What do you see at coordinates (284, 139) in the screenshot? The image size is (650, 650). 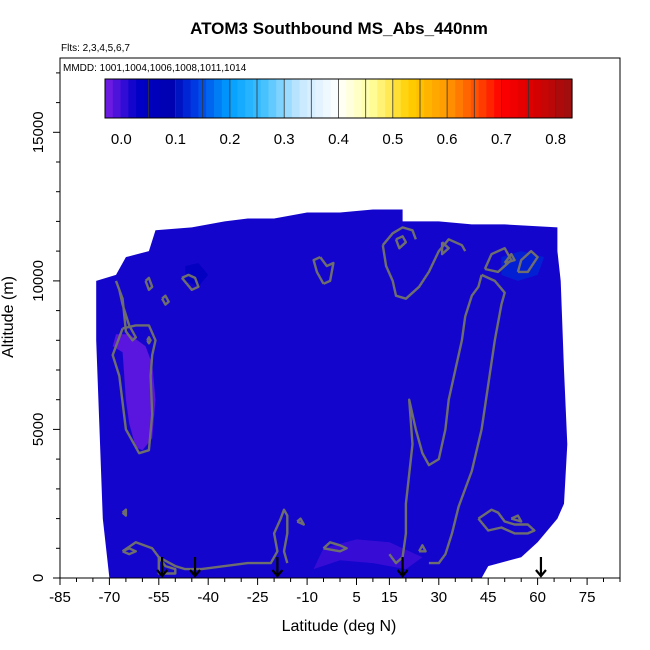 I see `colorbar-tick-label: 0.3` at bounding box center [284, 139].